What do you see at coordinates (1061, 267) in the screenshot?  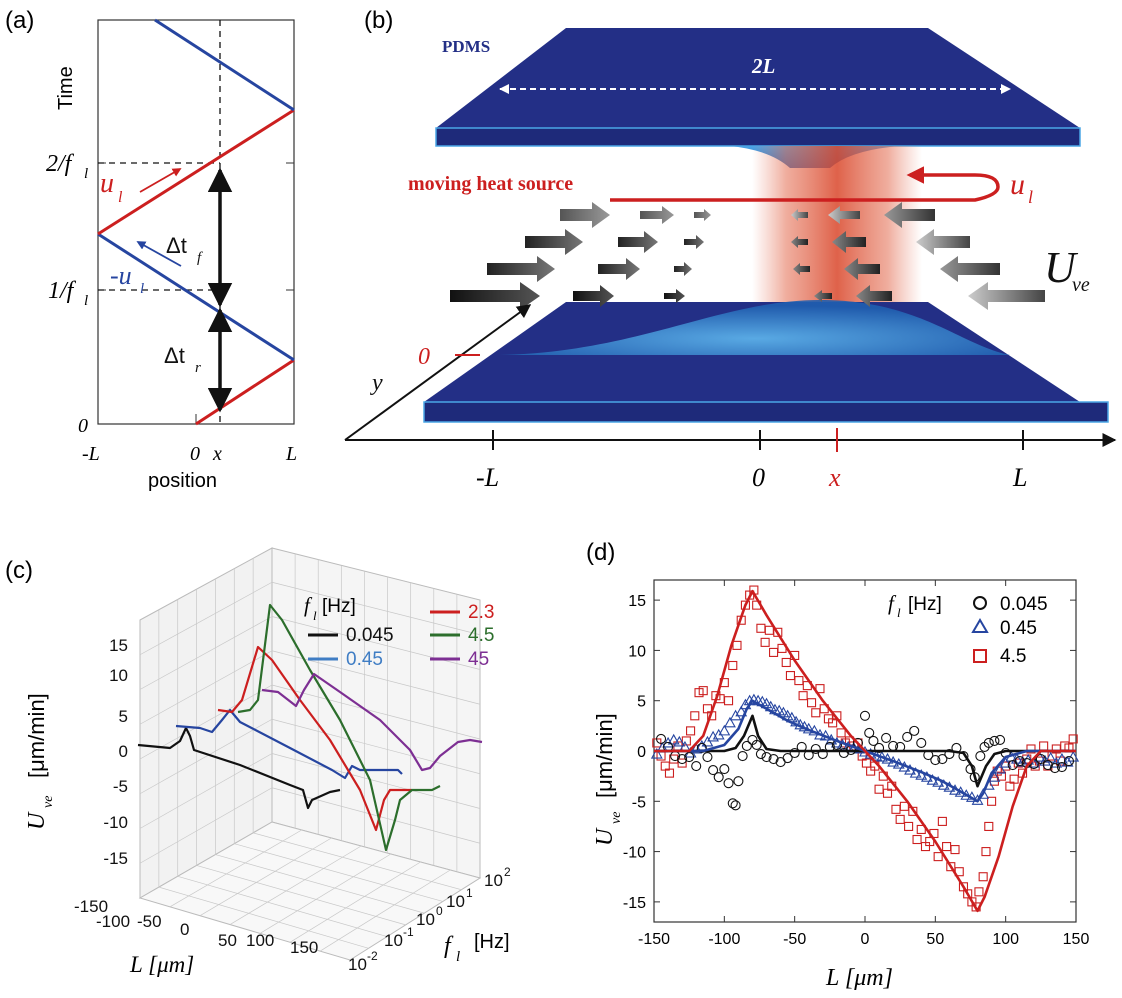 I see `uve-label: U` at bounding box center [1061, 267].